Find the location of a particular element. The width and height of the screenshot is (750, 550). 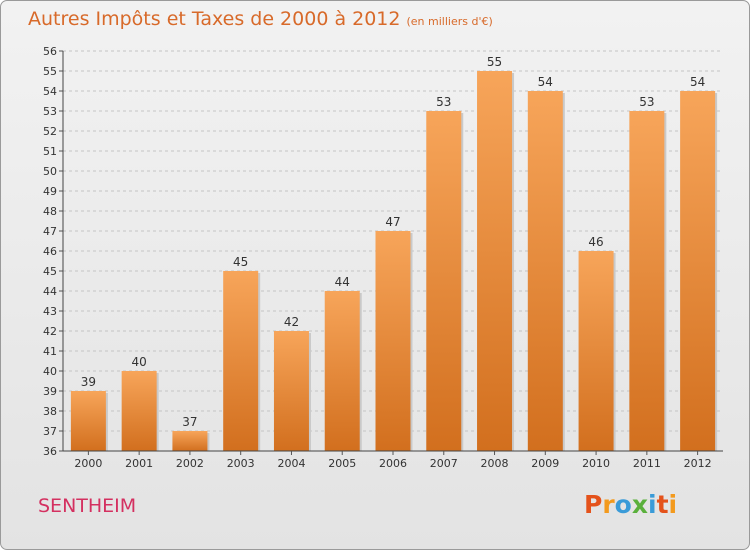

y-tick-label: 49 is located at coordinates (50, 191).